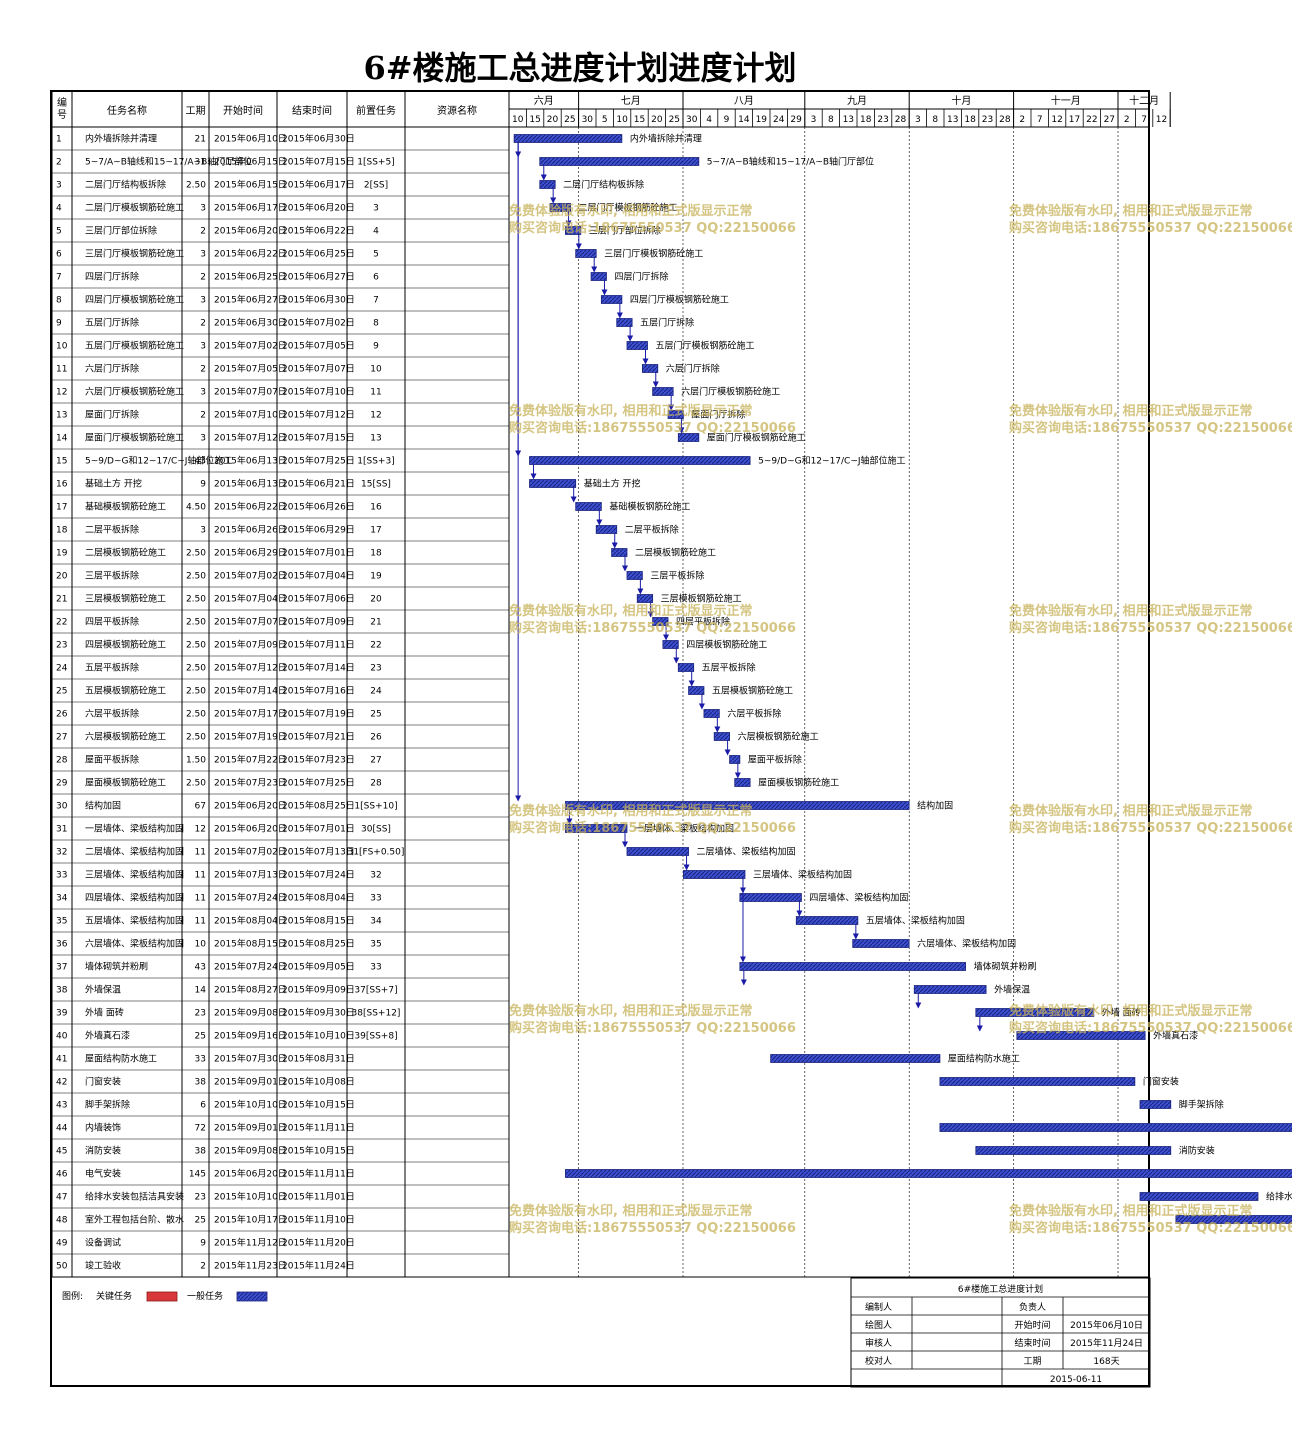 This screenshot has height=1437, width=1292. Describe the element at coordinates (630, 811) in the screenshot. I see `watermark-line-1: 免费体验版有水印, 相用和正式版显示正常` at that location.